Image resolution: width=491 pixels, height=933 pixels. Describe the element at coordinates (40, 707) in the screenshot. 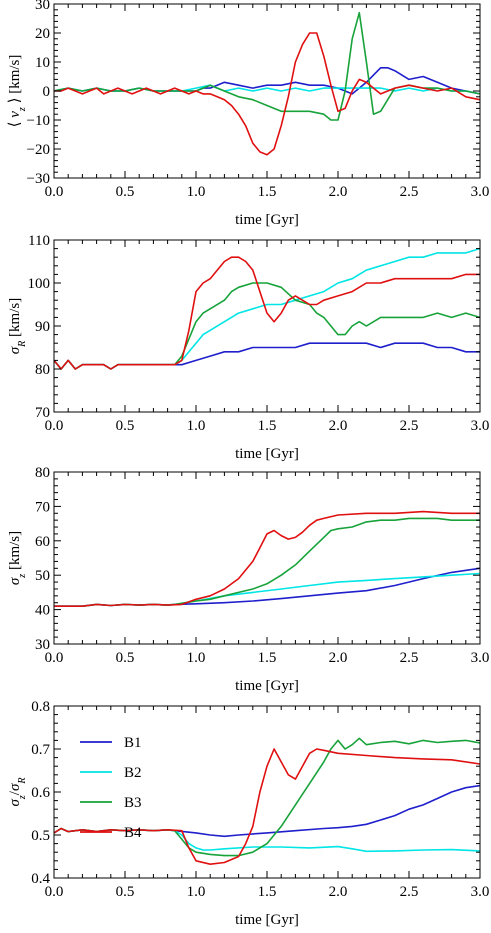

I see `y-tick-label: 0.8` at that location.